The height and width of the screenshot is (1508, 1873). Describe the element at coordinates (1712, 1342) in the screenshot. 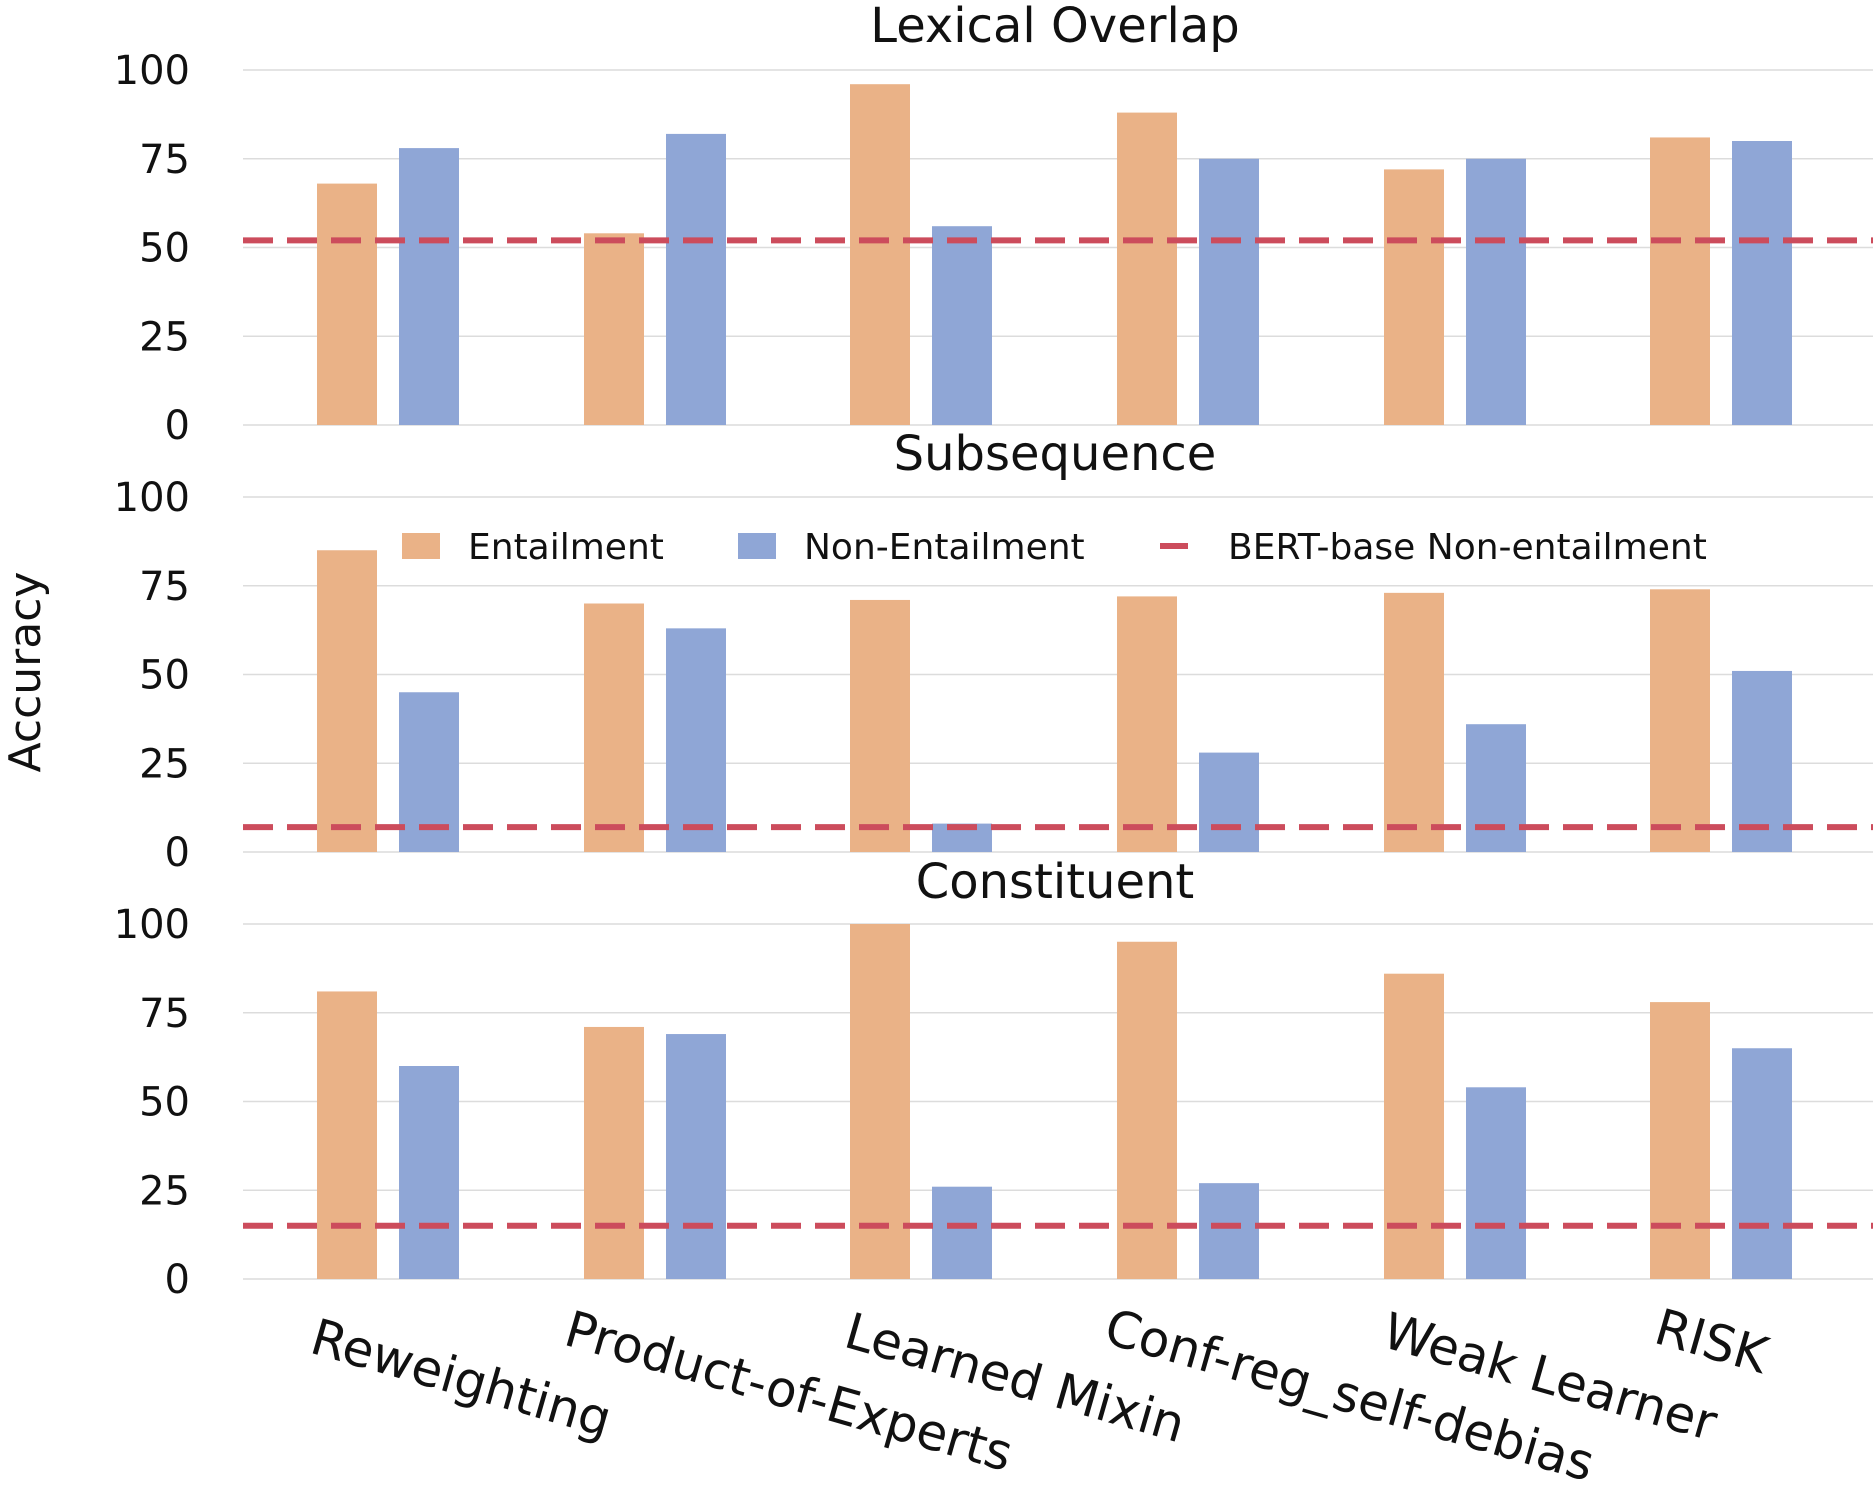

I see `x-tick-label: RISK` at that location.